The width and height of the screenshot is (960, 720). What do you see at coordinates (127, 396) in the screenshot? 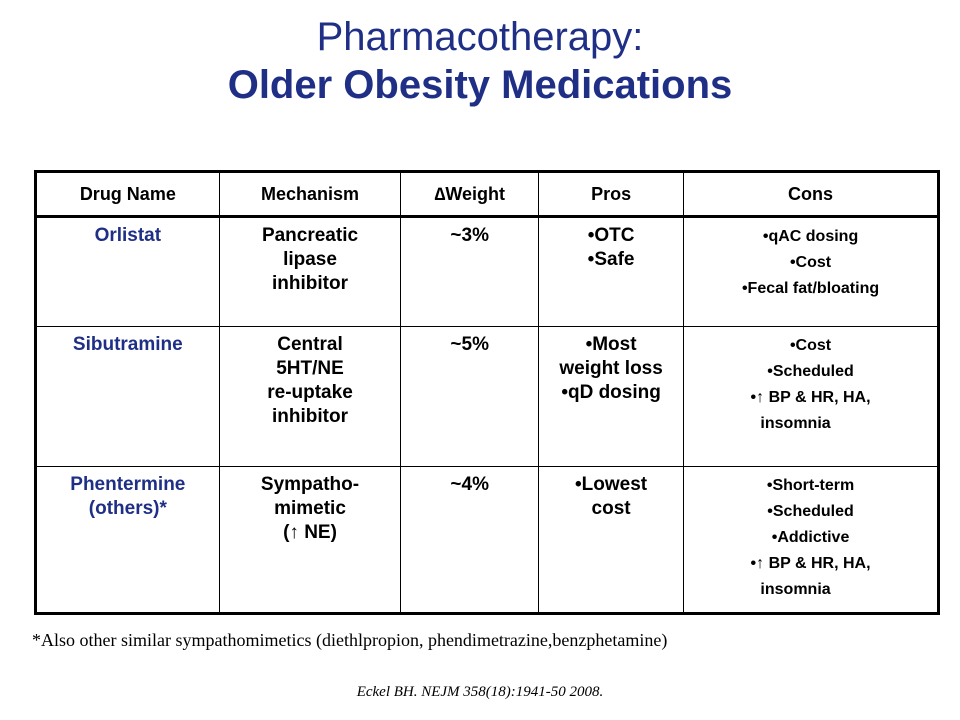
I see `cell-drug-name: Sibutramine` at bounding box center [127, 396].